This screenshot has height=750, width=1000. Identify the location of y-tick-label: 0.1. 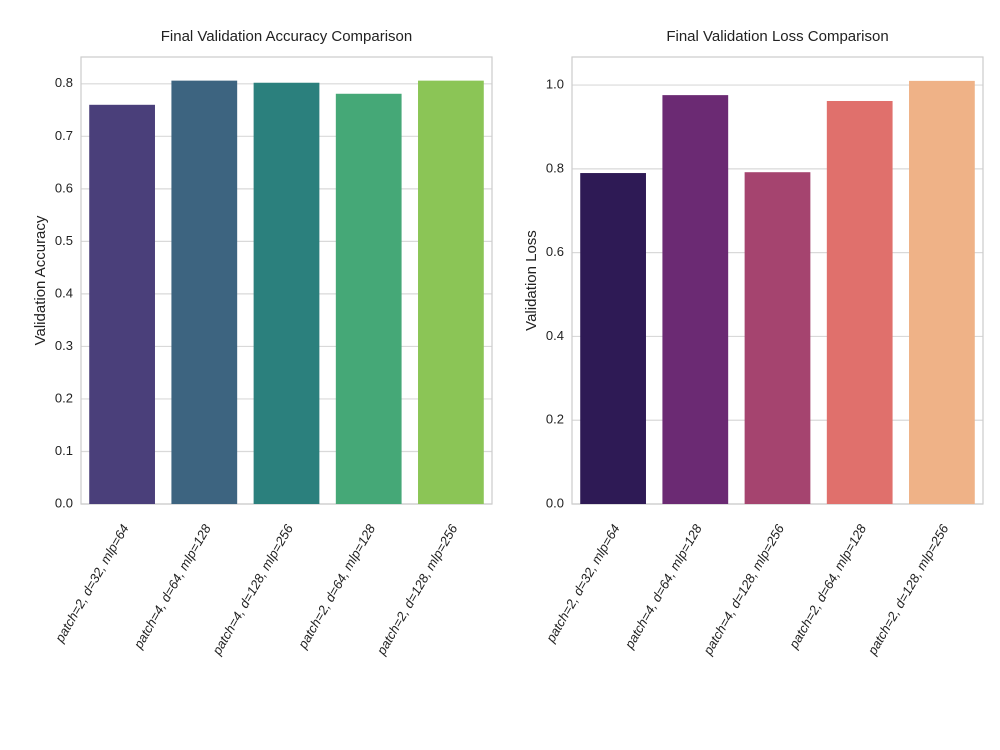
(64, 450).